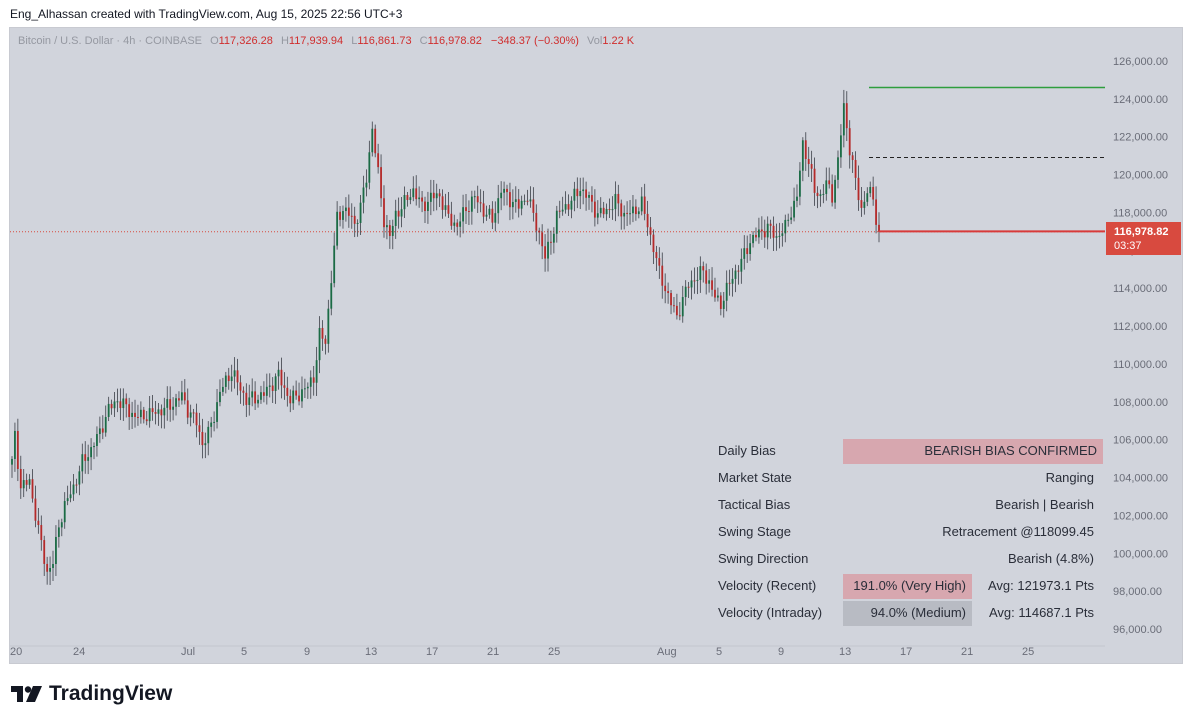  Describe the element at coordinates (1140, 479) in the screenshot. I see `y-tick-label: 104,000.00` at that location.